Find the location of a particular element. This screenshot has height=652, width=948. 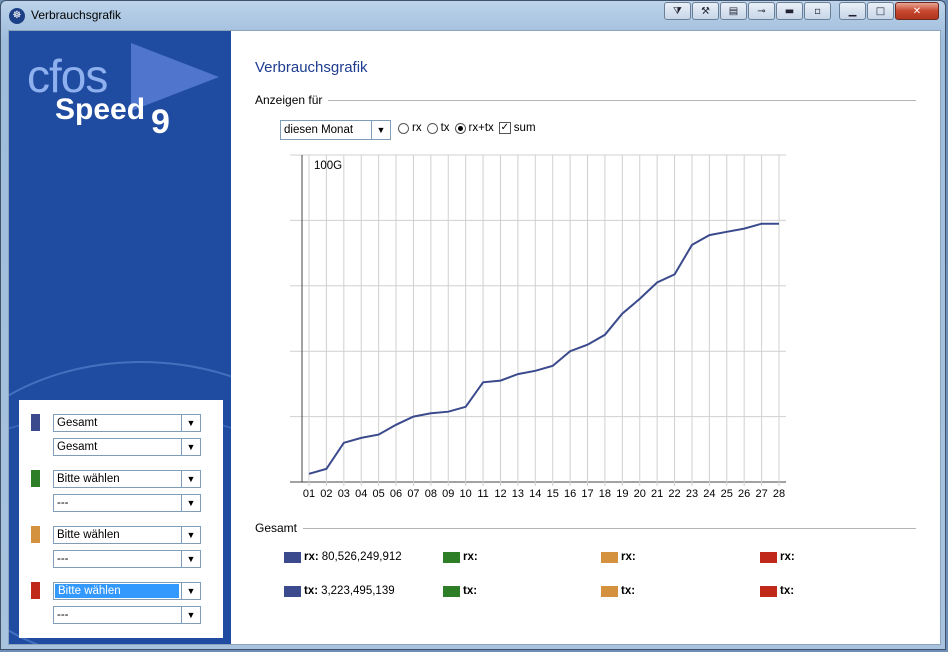

legend-tx-row: tx: 3,223,495,139 tx: tx: tx: is located at coordinates (585, 593).